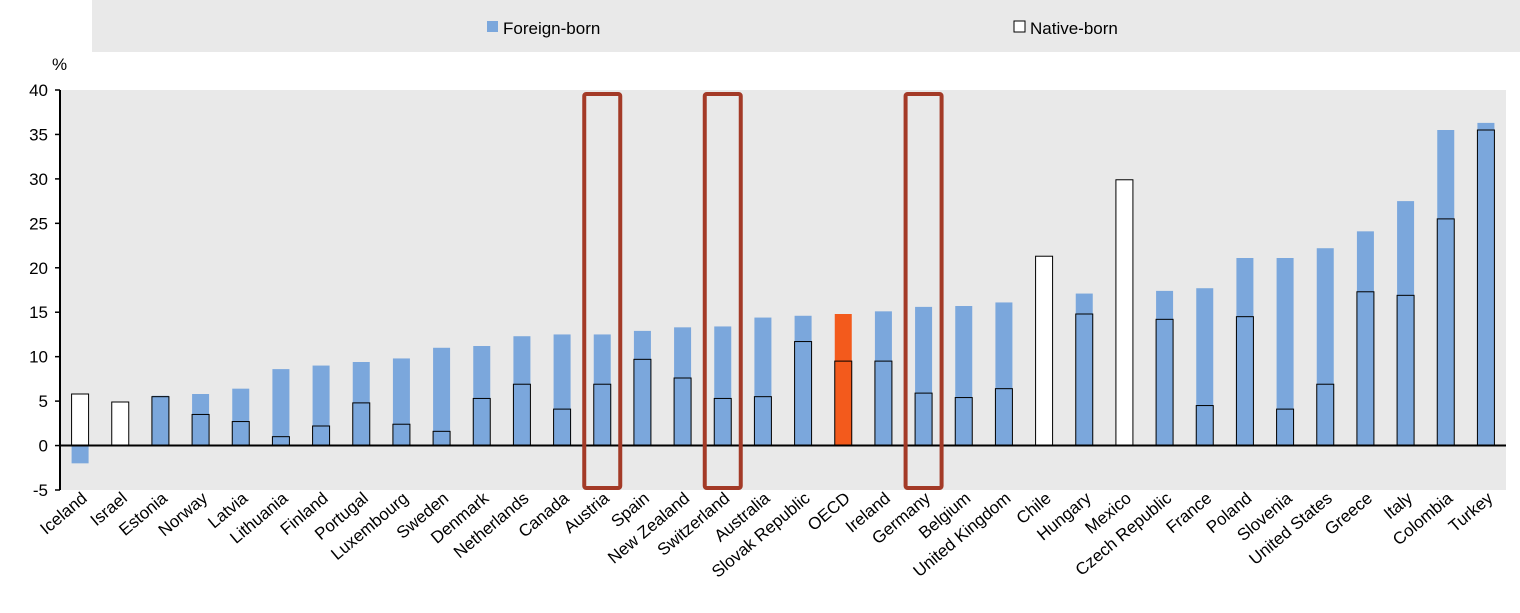 Image resolution: width=1520 pixels, height=613 pixels. What do you see at coordinates (1365, 338) in the screenshot?
I see `bar-foreign-born-greece` at bounding box center [1365, 338].